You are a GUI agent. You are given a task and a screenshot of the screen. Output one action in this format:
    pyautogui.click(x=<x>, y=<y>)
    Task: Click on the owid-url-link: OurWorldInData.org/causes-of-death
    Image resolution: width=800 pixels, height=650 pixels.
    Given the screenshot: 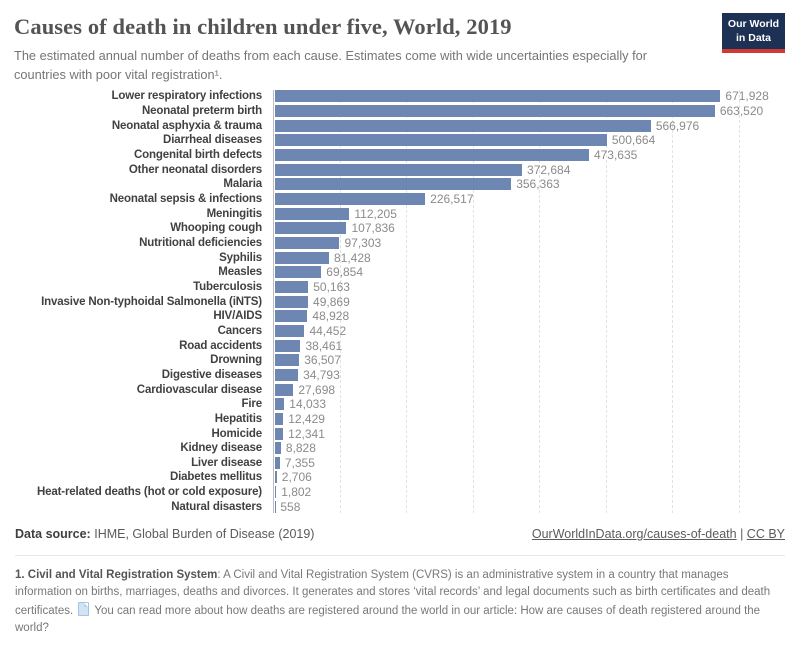 What is the action you would take?
    pyautogui.click(x=634, y=534)
    